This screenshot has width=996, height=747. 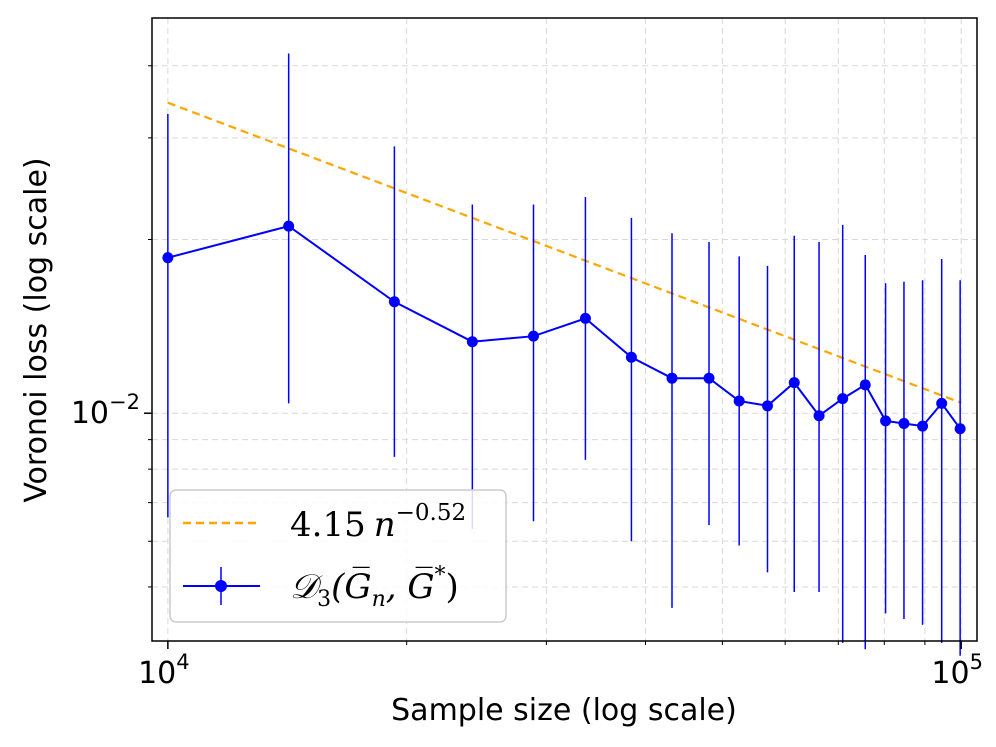 What do you see at coordinates (976, 662) in the screenshot?
I see `x-tick-exp: 5` at bounding box center [976, 662].